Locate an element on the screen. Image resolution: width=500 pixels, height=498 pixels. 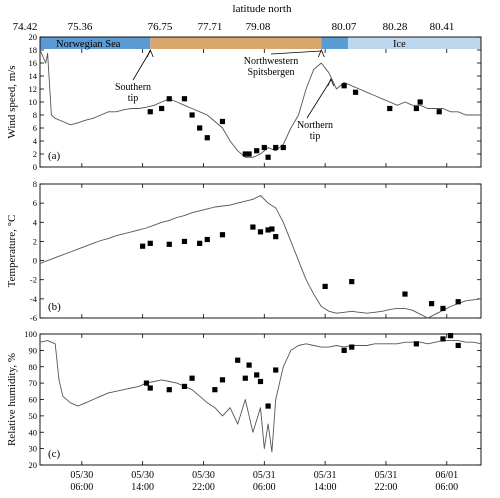
y-tick-label: 10 is located at coordinates (33, 102).